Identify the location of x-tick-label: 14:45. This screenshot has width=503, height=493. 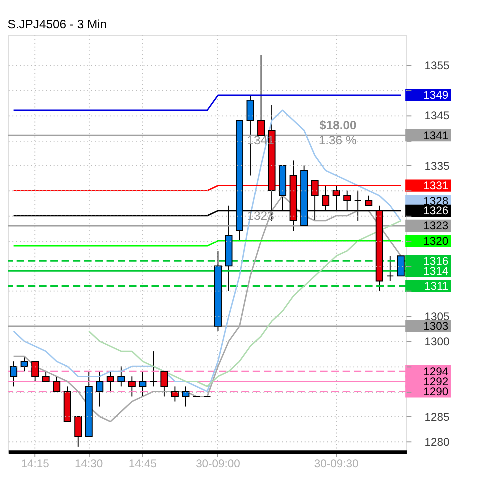
(142, 464).